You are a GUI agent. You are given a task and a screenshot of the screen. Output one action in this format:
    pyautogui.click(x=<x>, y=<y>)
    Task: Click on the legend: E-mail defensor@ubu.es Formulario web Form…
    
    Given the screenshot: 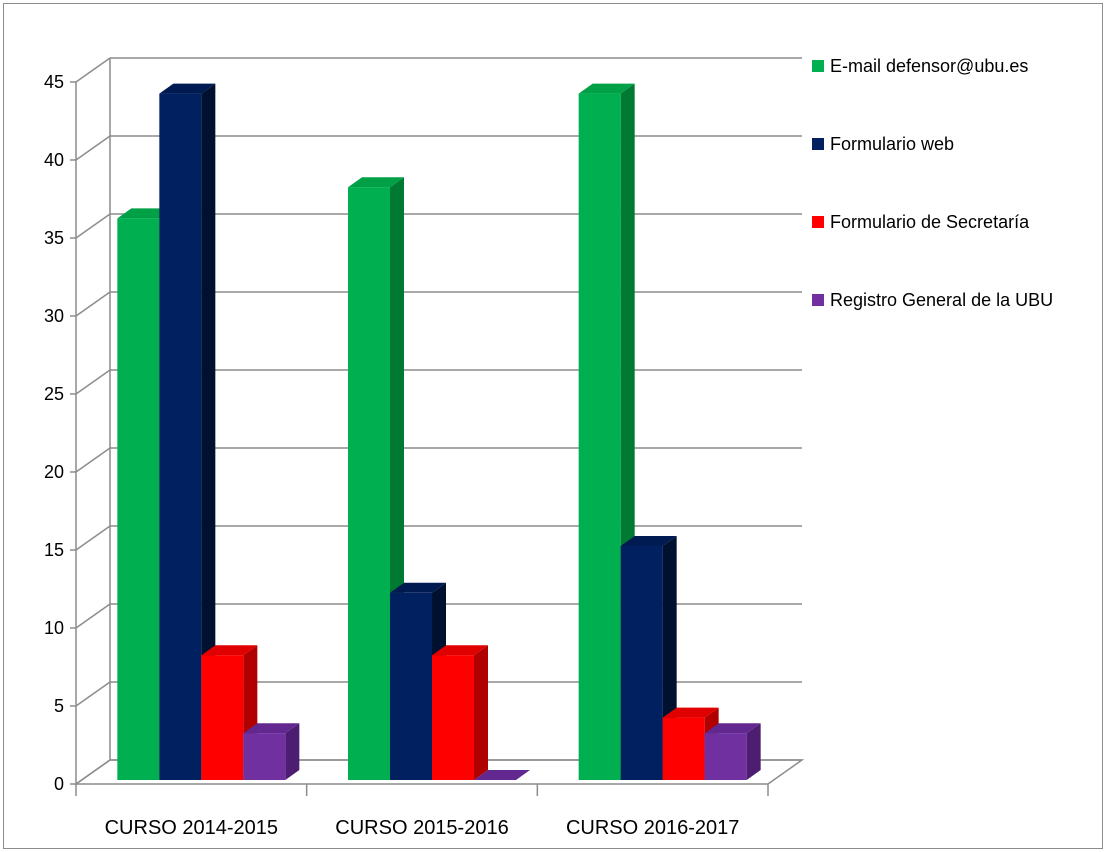 What is the action you would take?
    pyautogui.click(x=932, y=183)
    